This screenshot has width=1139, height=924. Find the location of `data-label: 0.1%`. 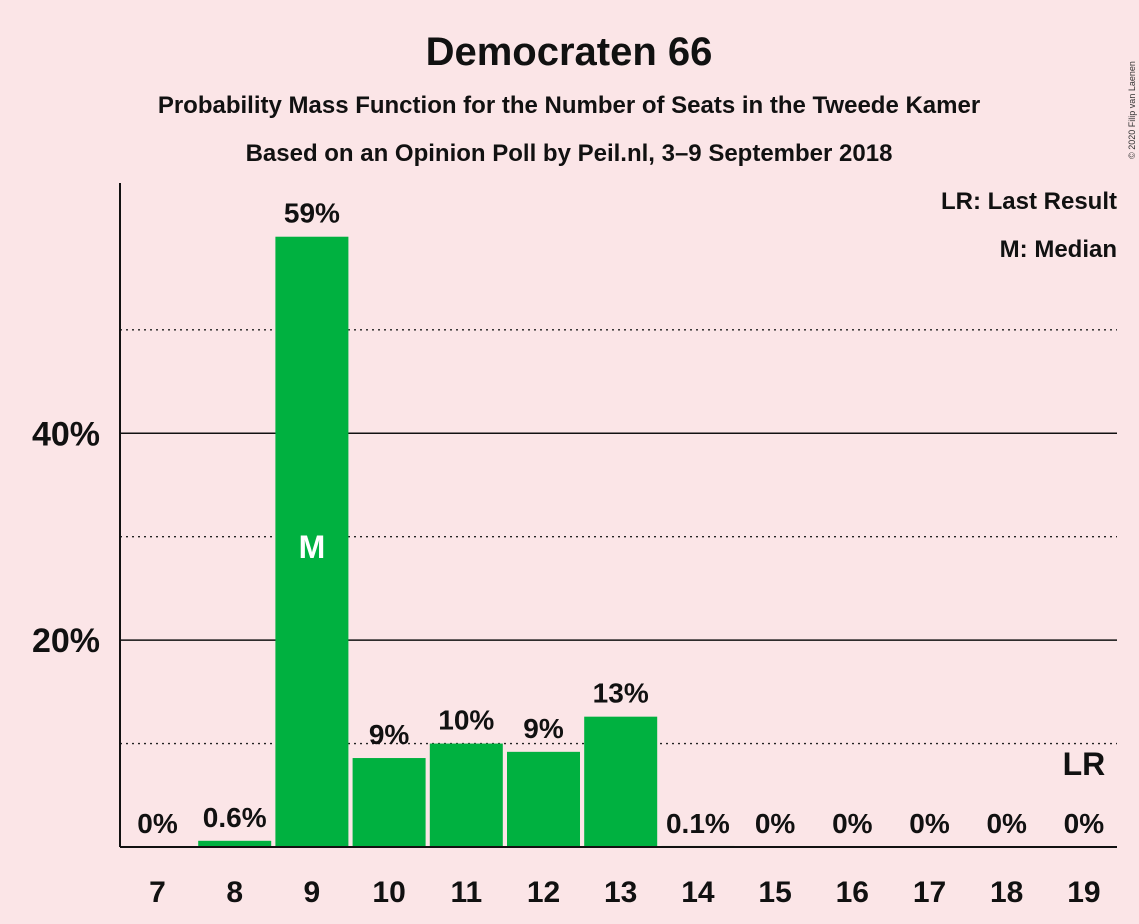

data-label: 0.1% is located at coordinates (698, 823).